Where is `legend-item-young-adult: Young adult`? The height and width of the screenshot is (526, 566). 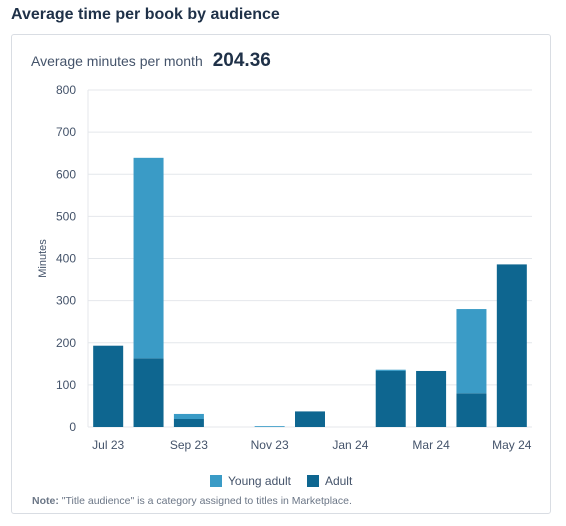
legend-item-young-adult: Young adult is located at coordinates (250, 481).